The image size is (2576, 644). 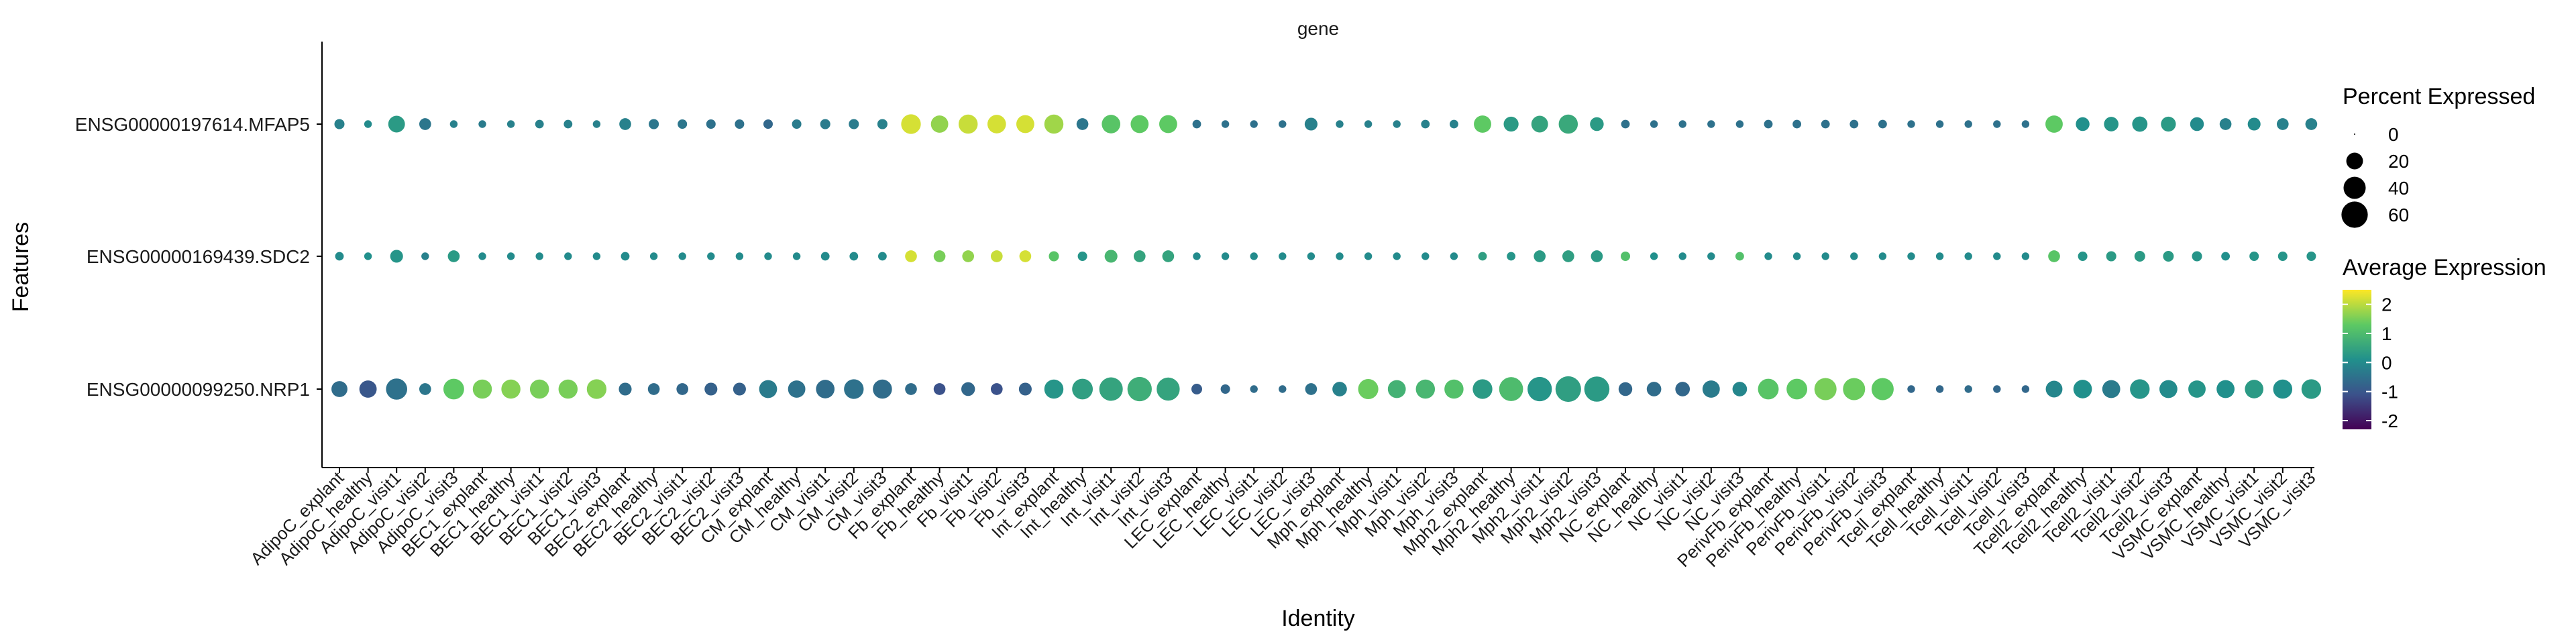 I want to click on facet-title: gene, so click(x=1318, y=28).